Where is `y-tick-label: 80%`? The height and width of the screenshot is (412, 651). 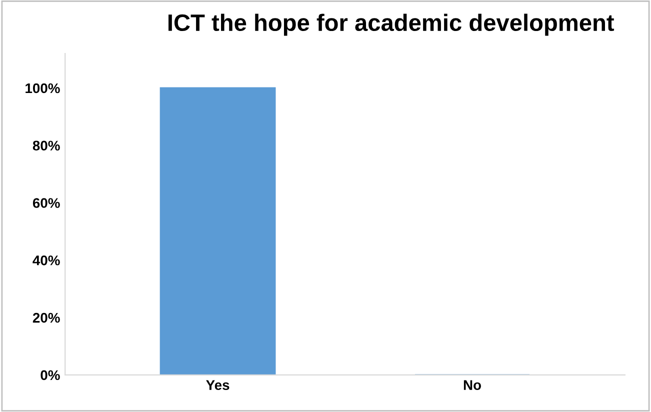 y-tick-label: 80% is located at coordinates (46, 145).